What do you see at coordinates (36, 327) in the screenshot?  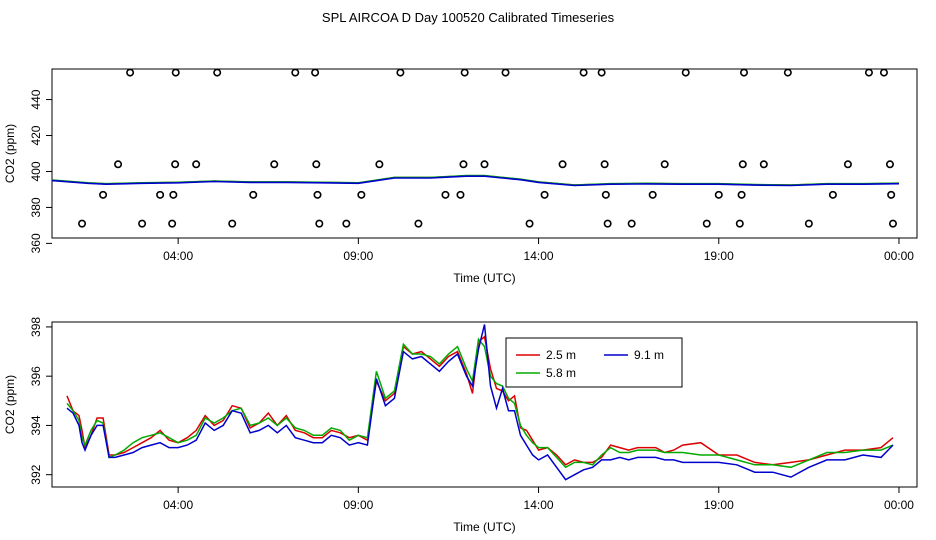 I see `y-tick-label: 398` at bounding box center [36, 327].